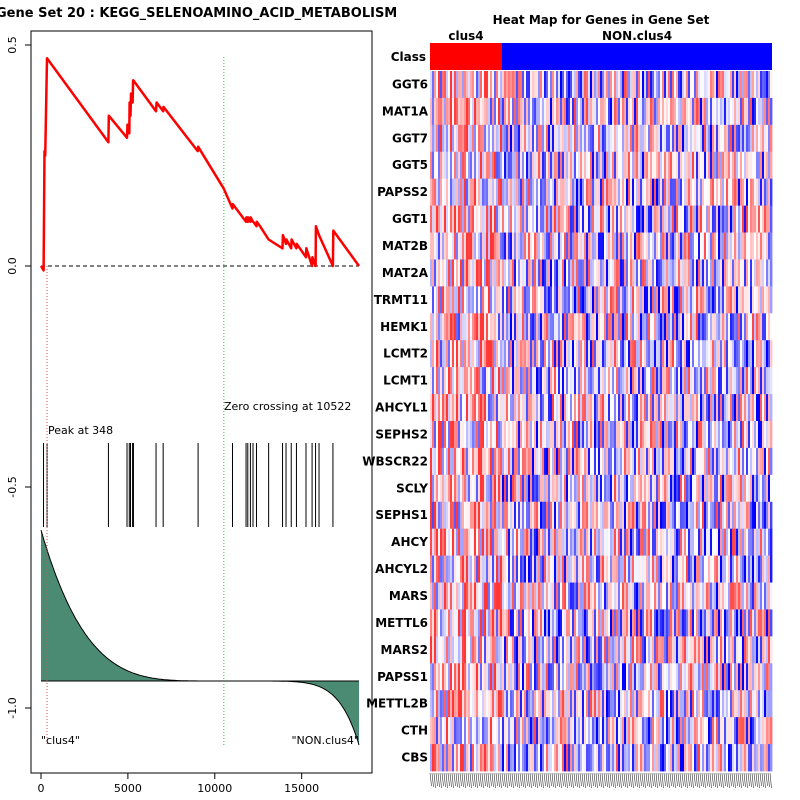 The width and height of the screenshot is (800, 800). What do you see at coordinates (601, 408) in the screenshot?
I see `heatmap-row-ahcyl1` at bounding box center [601, 408].